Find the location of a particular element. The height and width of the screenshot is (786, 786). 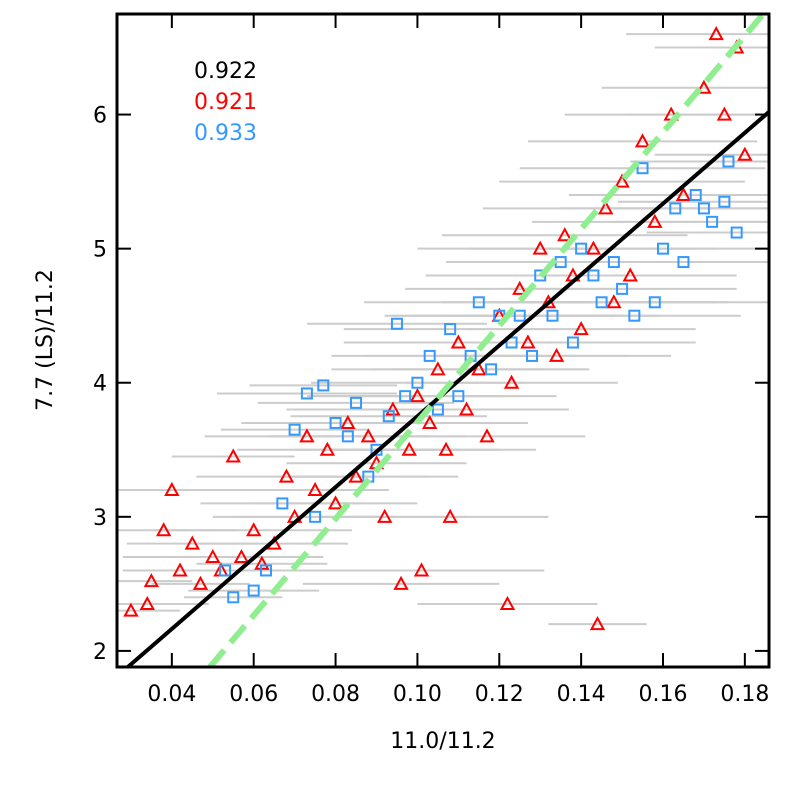

y-tick-label: 5 is located at coordinates (100, 250).